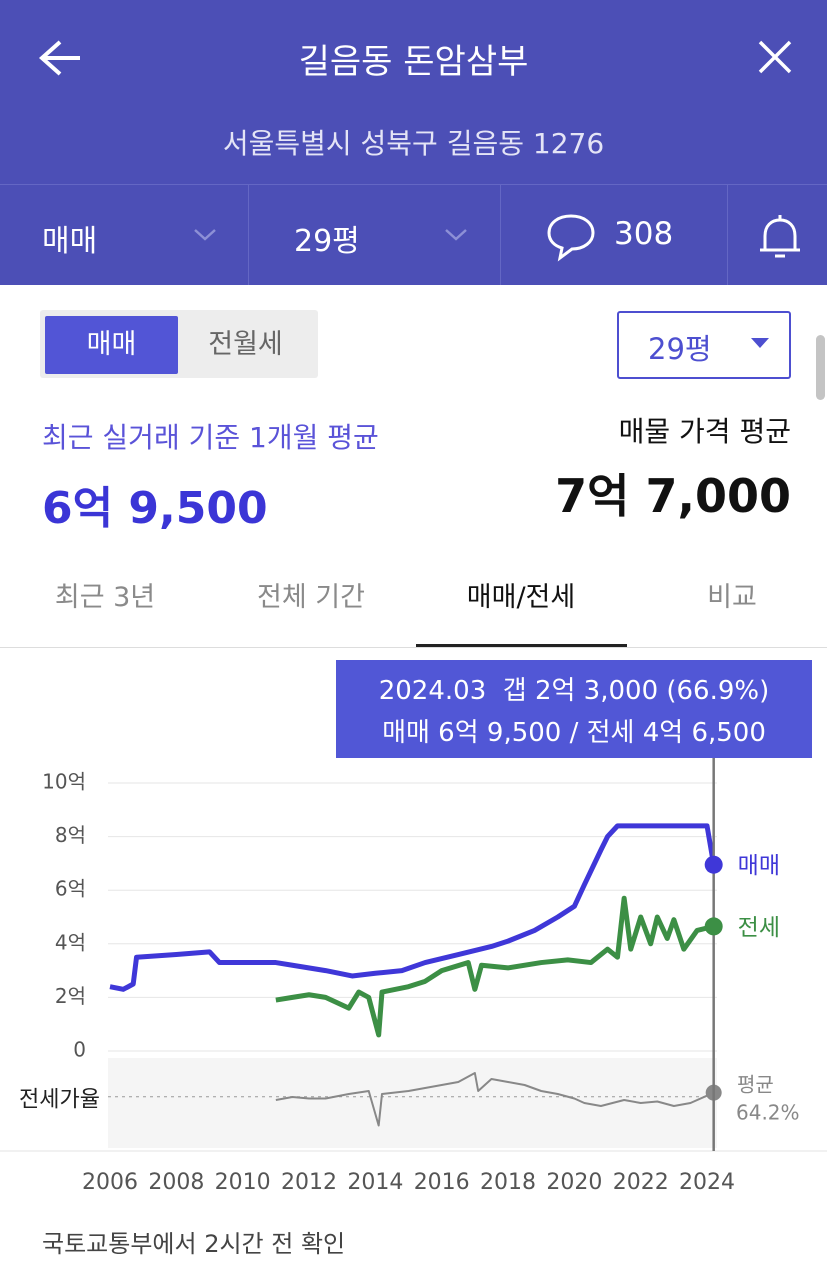 Image resolution: width=827 pixels, height=1278 pixels. What do you see at coordinates (775, 57) in the screenshot?
I see `close-button` at bounding box center [775, 57].